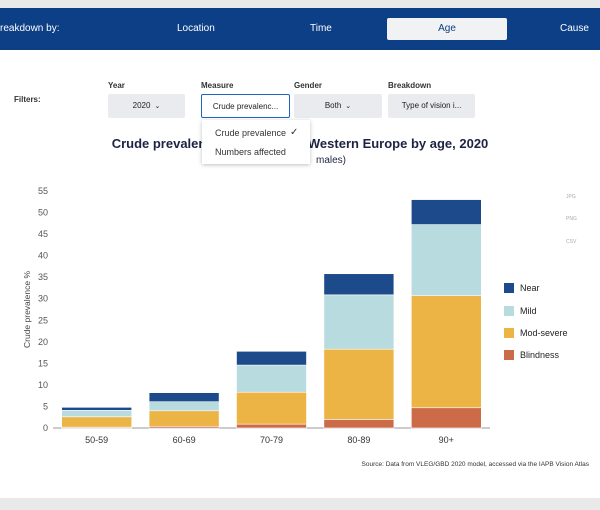 The image size is (600, 510). What do you see at coordinates (27, 309) in the screenshot?
I see `y-axis-label: Crude prevalence %` at bounding box center [27, 309].